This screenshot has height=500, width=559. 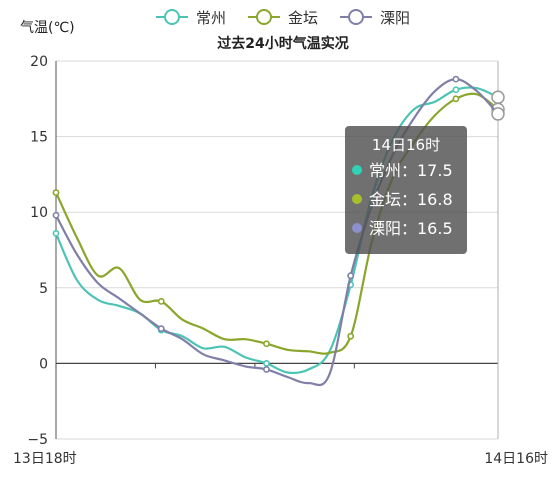 What do you see at coordinates (395, 18) in the screenshot?
I see `legend-label-3: 溧阳` at bounding box center [395, 18].